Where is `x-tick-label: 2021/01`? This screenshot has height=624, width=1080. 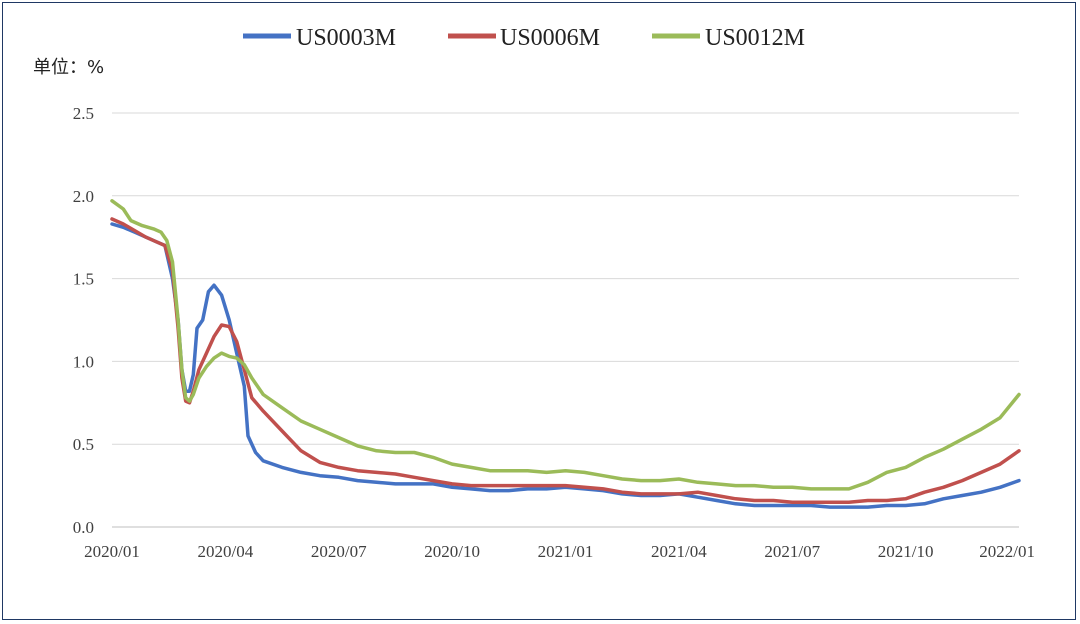
x-tick-label: 2021/01 is located at coordinates (566, 551).